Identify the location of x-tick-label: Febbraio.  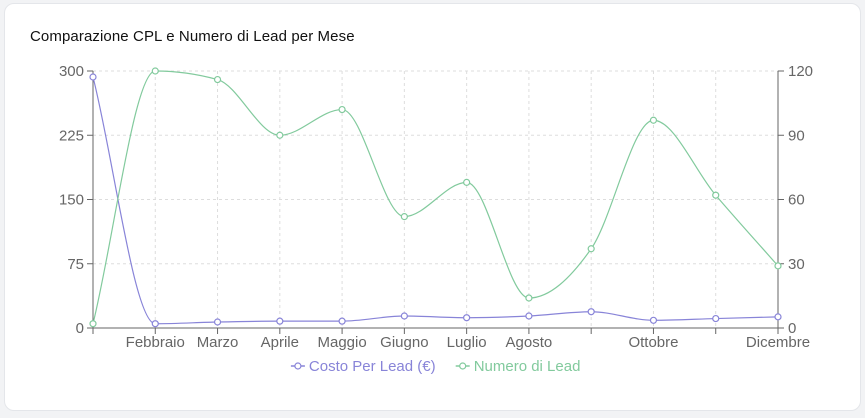
(155, 342).